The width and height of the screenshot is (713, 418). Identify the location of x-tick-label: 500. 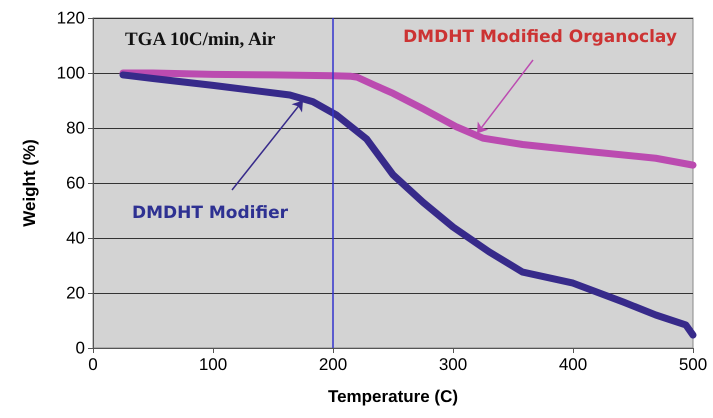
(693, 364).